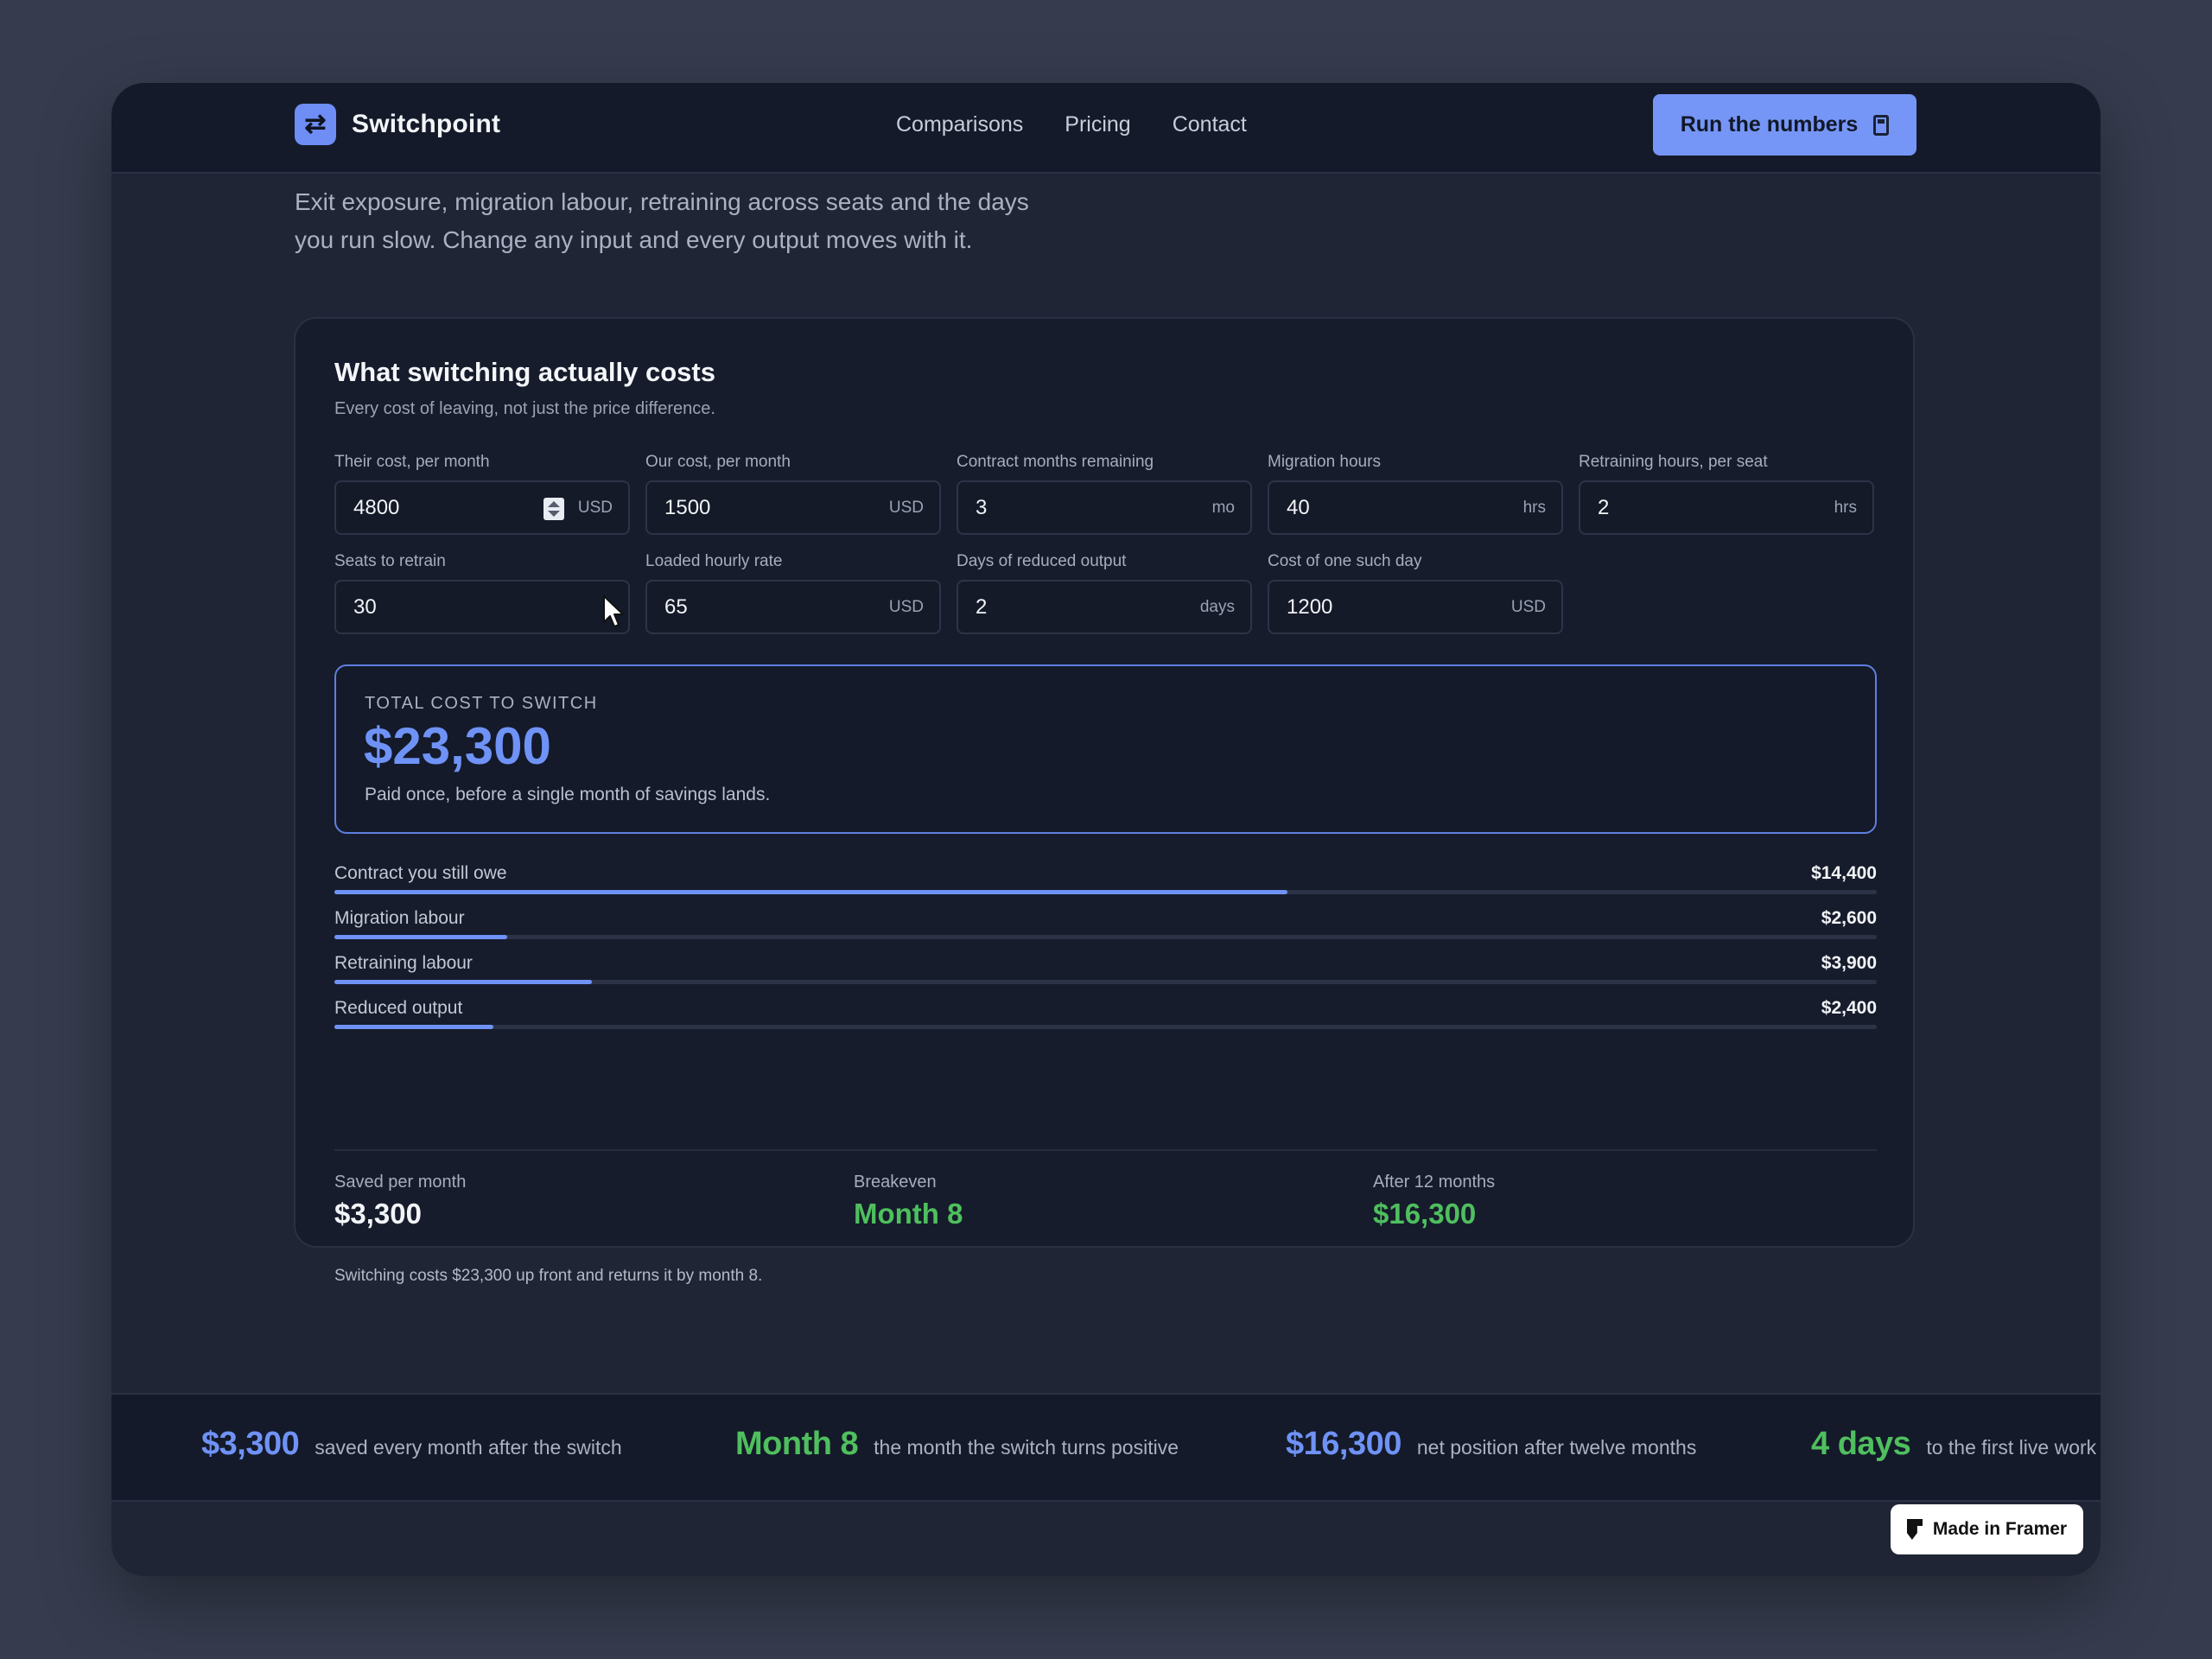 This screenshot has width=2212, height=1659. I want to click on nav-link-pricing: Pricing, so click(1098, 124).